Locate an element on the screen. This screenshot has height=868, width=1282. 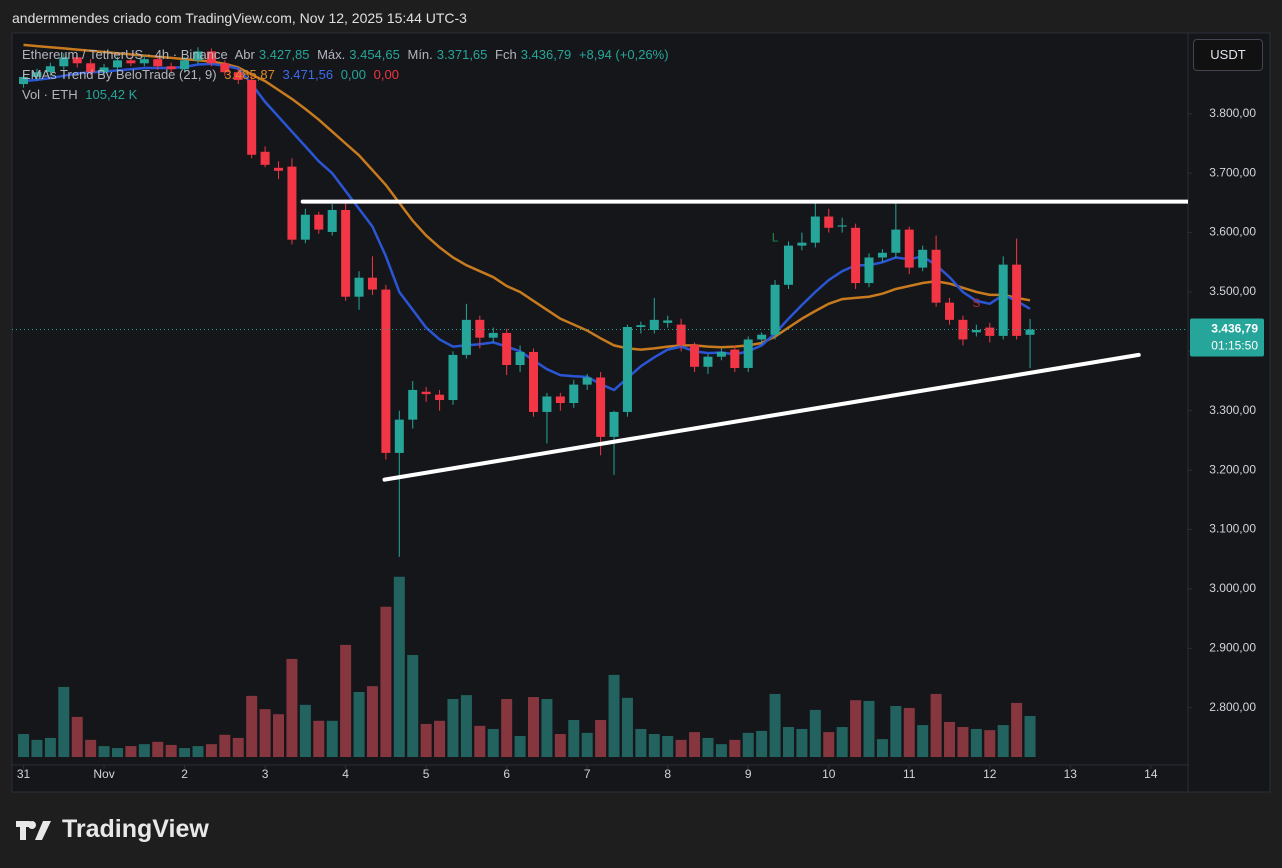
y-tick-label: 3.200,00 is located at coordinates (1232, 469).